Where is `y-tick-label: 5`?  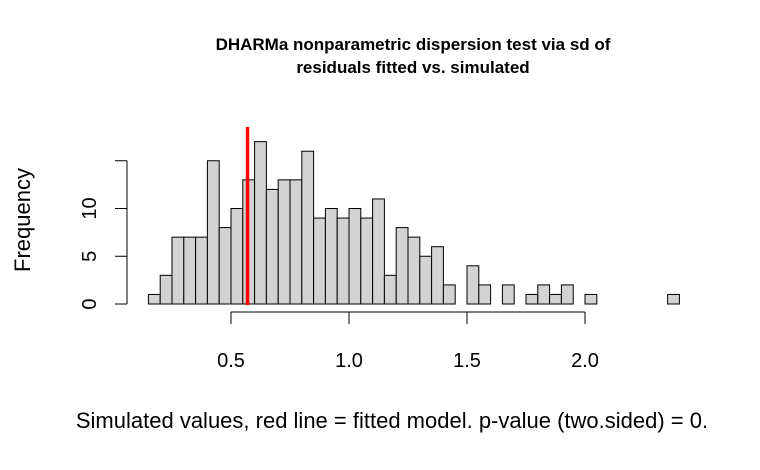
y-tick-label: 5 is located at coordinates (90, 256).